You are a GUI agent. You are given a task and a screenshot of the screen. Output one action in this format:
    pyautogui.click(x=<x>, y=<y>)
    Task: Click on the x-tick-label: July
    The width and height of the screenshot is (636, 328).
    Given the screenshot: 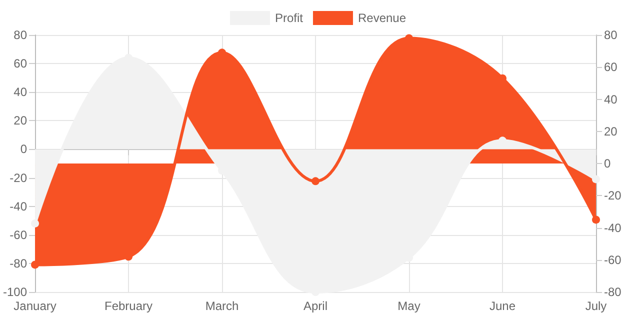 What is the action you would take?
    pyautogui.click(x=596, y=306)
    